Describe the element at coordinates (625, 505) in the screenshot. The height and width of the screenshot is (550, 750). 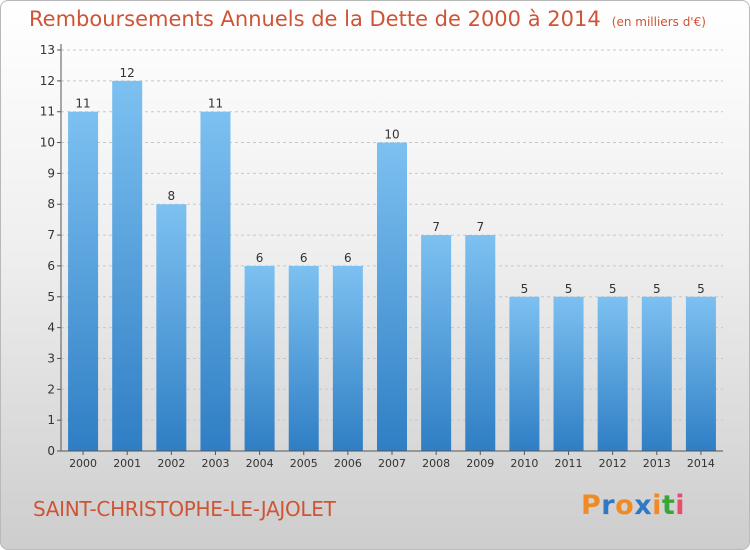
I see `logo-letter: o` at that location.